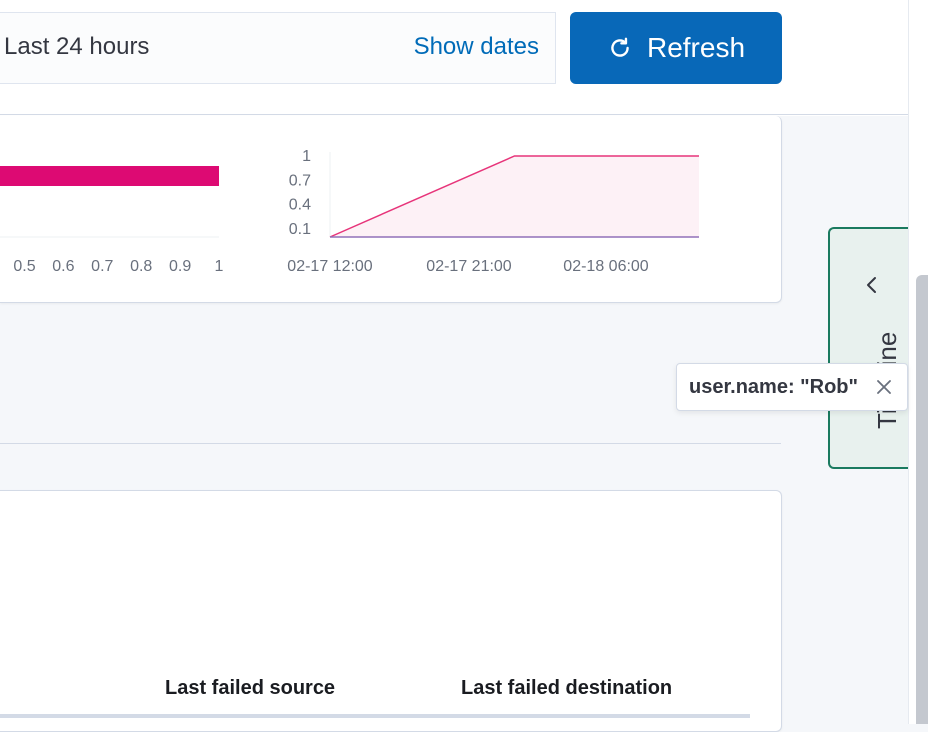 The image size is (928, 732). What do you see at coordinates (469, 266) in the screenshot?
I see `area-chart-x-tick: 02-17 21:00` at bounding box center [469, 266].